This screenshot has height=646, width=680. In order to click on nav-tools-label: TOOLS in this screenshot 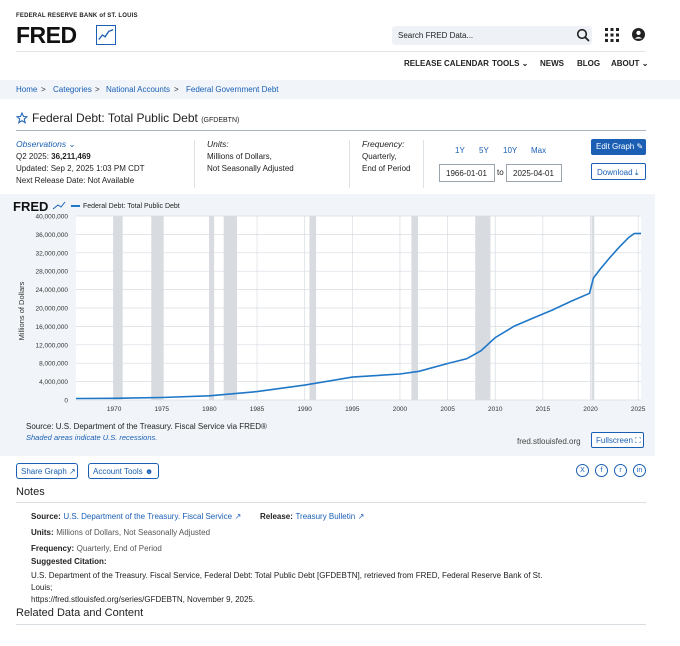, I will do `click(506, 63)`.